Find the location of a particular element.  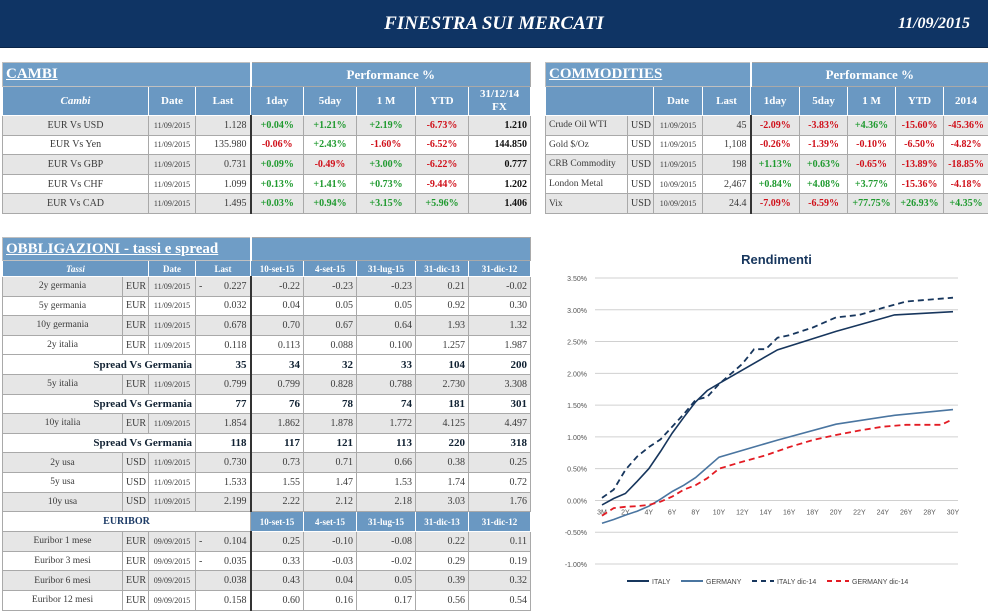

last-value: - 0.035 is located at coordinates (223, 561).